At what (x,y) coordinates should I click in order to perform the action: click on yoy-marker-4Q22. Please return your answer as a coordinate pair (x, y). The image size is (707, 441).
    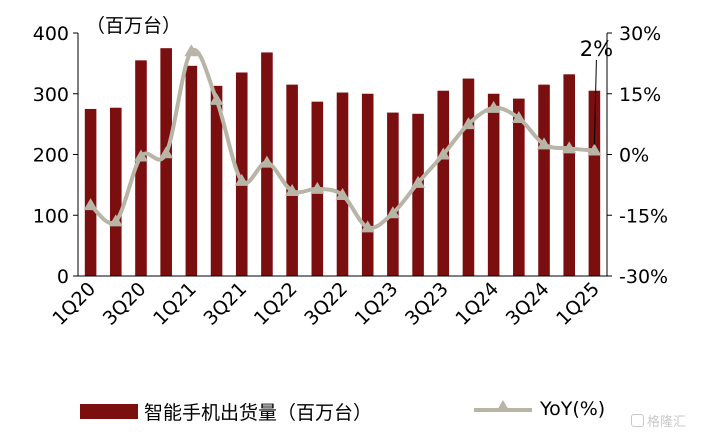
    Looking at the image, I should click on (367, 226).